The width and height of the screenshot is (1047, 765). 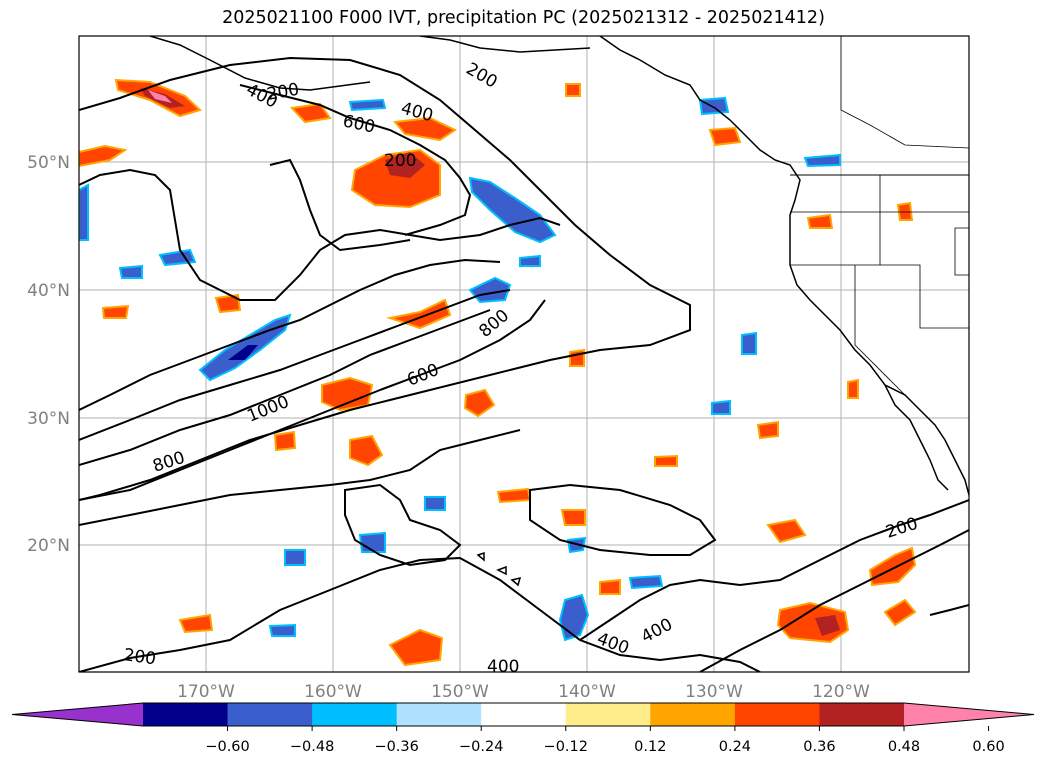 What do you see at coordinates (460, 692) in the screenshot?
I see `lon-label: 150°W` at bounding box center [460, 692].